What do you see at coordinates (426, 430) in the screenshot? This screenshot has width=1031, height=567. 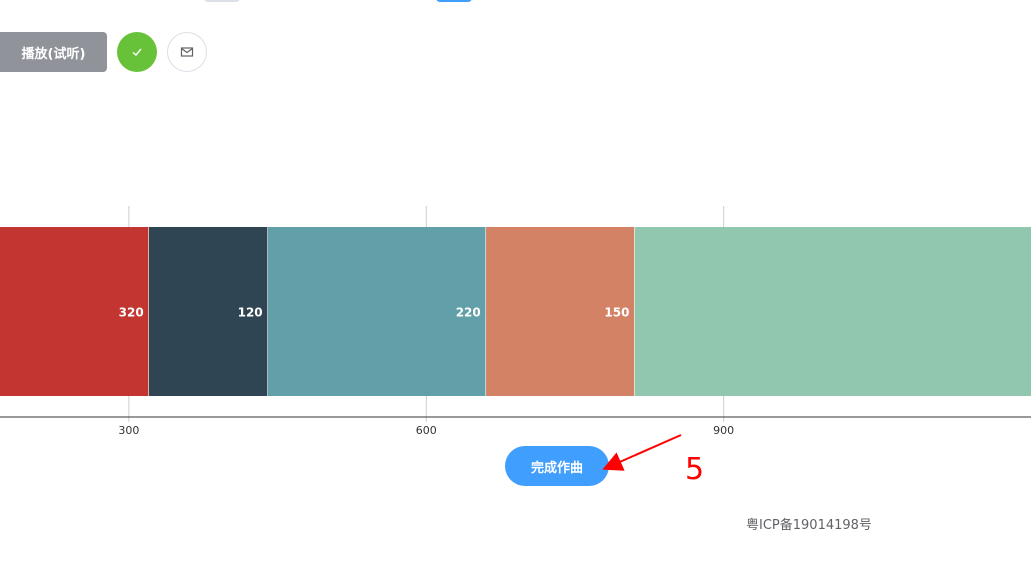 I see `x-tick-label: 600` at bounding box center [426, 430].